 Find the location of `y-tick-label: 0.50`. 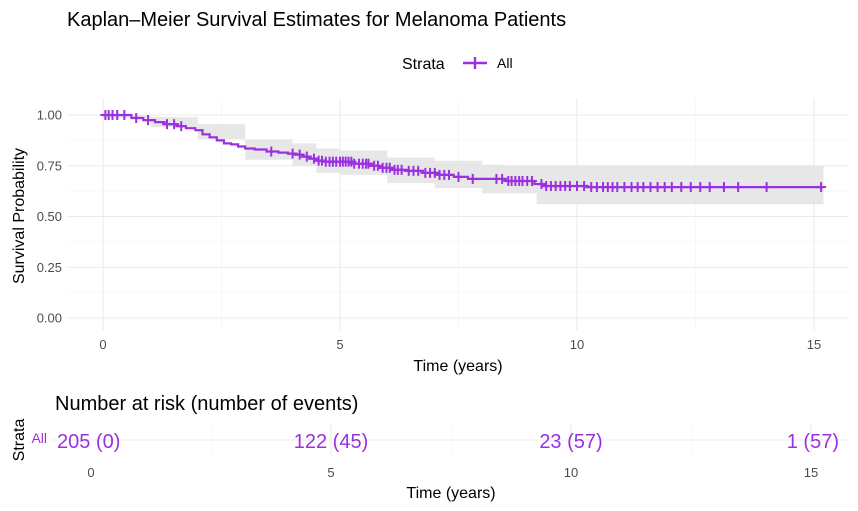

y-tick-label: 0.50 is located at coordinates (49, 216).